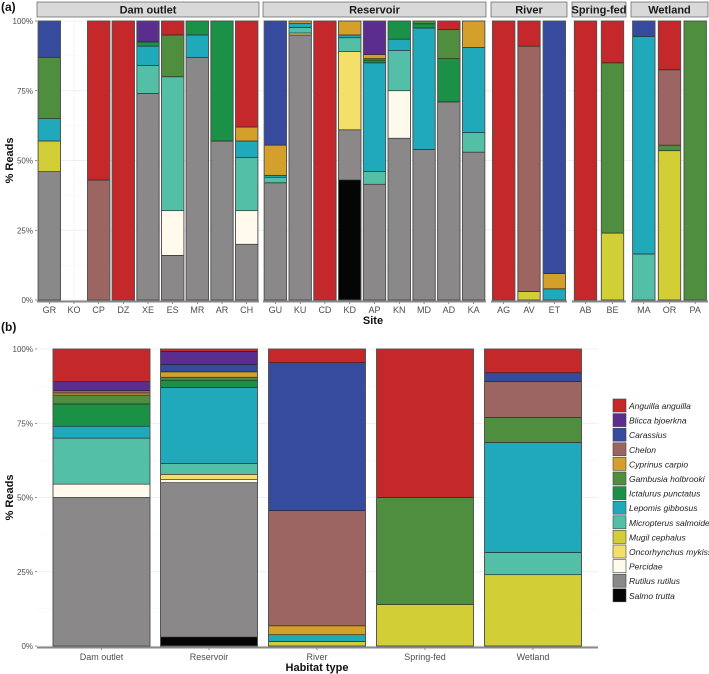 This screenshot has height=674, width=709. I want to click on y-tick-label: 50%, so click(25, 498).